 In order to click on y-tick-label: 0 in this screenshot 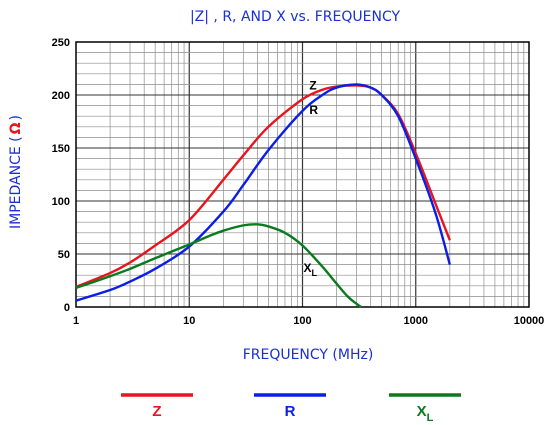, I will do `click(67, 308)`.